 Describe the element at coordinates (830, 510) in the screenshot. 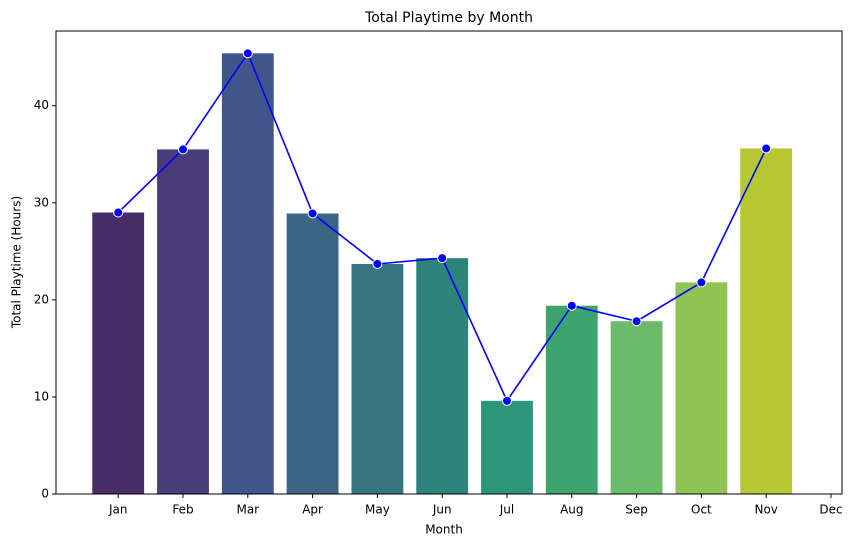

I see `x-tick-label: Dec` at that location.